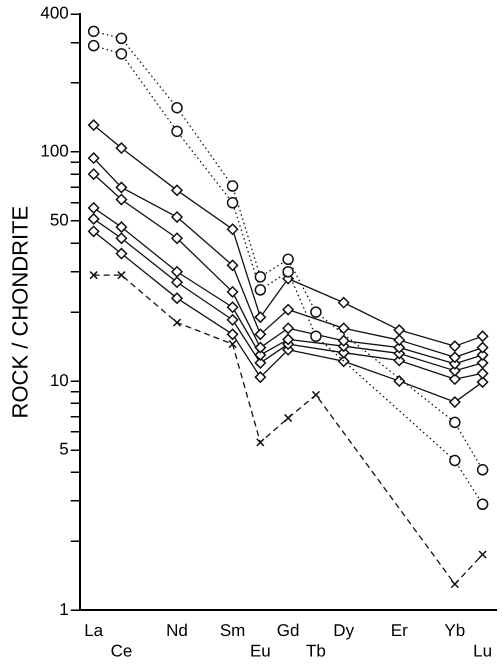 The image size is (503, 669). Describe the element at coordinates (482, 650) in the screenshot. I see `x-tick-label: Lu` at that location.